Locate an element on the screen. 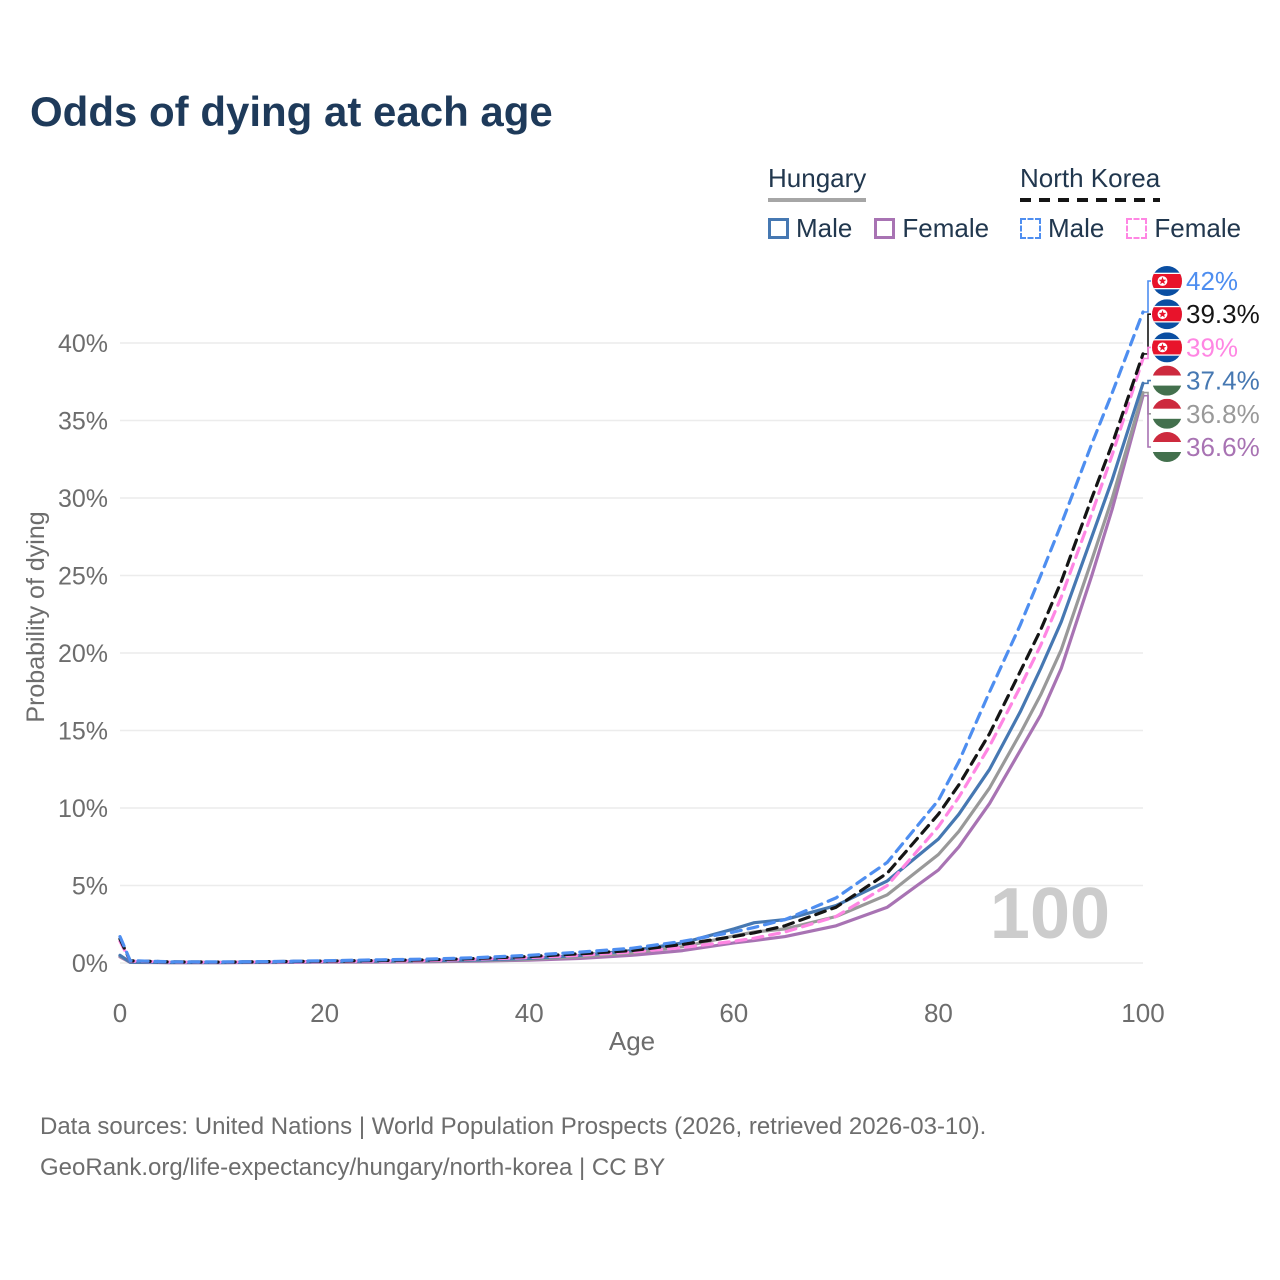  callout-line-hungary-female is located at coordinates (1147, 421).